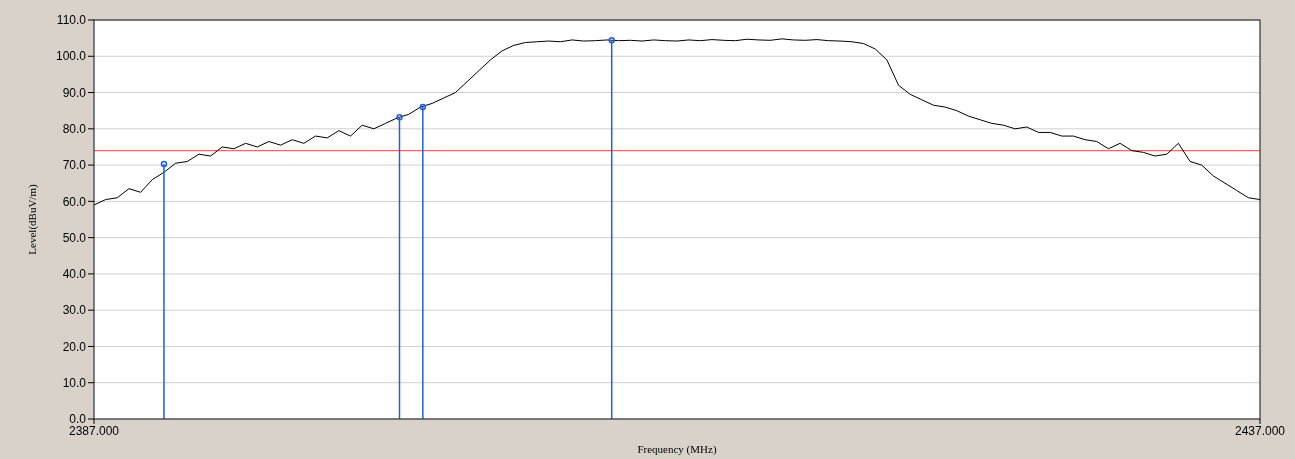 The image size is (1295, 459). Describe the element at coordinates (74, 92) in the screenshot. I see `y-tick-label: 90.0` at that location.